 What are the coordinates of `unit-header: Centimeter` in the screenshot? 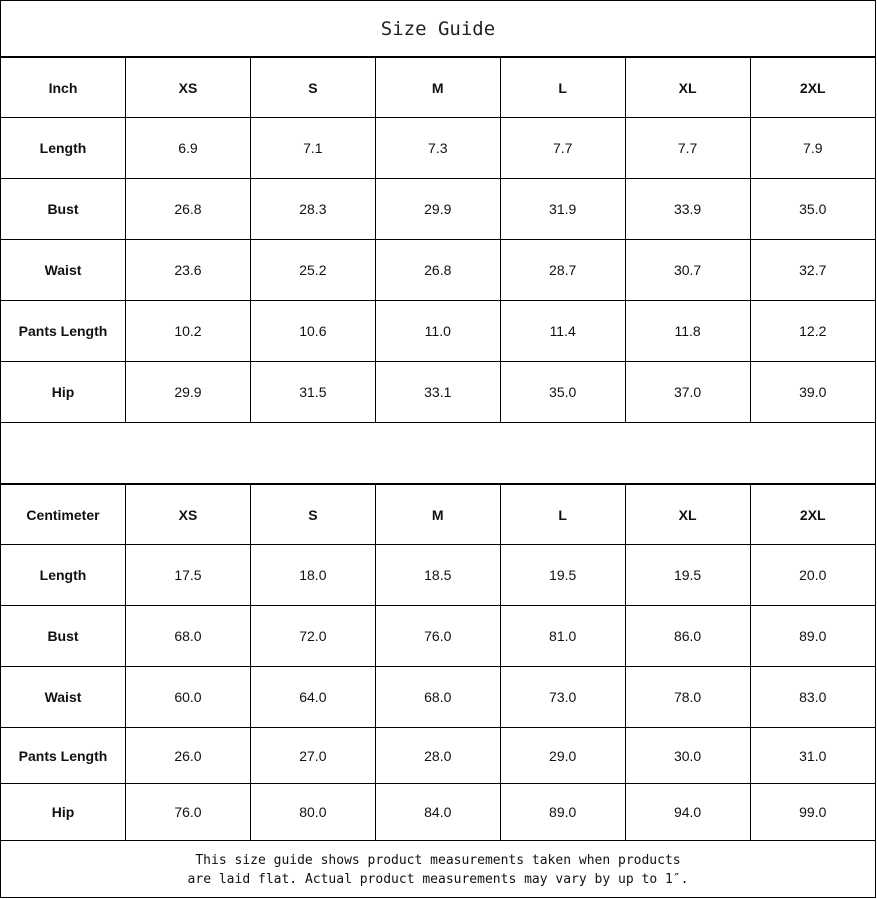 It's located at (63, 514).